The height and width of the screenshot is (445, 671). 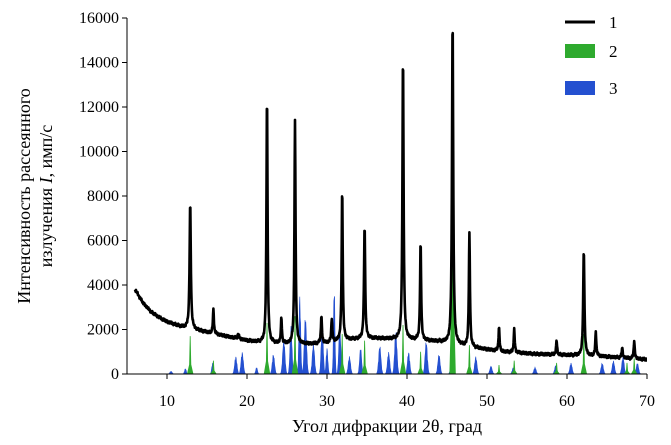 What do you see at coordinates (46, 196) in the screenshot?
I see `y-axis-title-line2: излучения I, имп/с` at bounding box center [46, 196].